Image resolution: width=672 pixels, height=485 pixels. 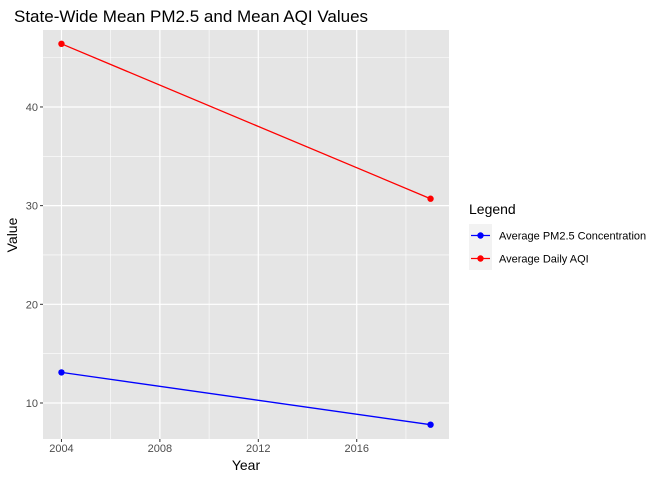 What do you see at coordinates (160, 449) in the screenshot?
I see `x-tick-label: 2008` at bounding box center [160, 449].